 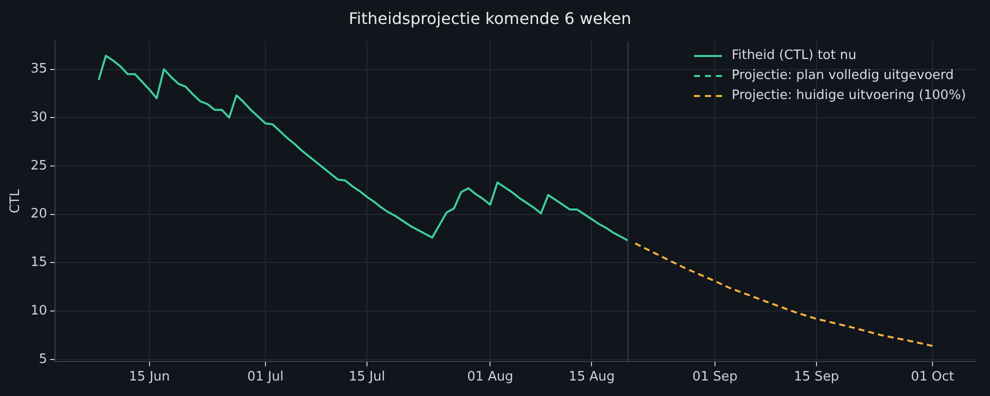 I want to click on x-tick-label: 15 Sep, so click(x=817, y=377).